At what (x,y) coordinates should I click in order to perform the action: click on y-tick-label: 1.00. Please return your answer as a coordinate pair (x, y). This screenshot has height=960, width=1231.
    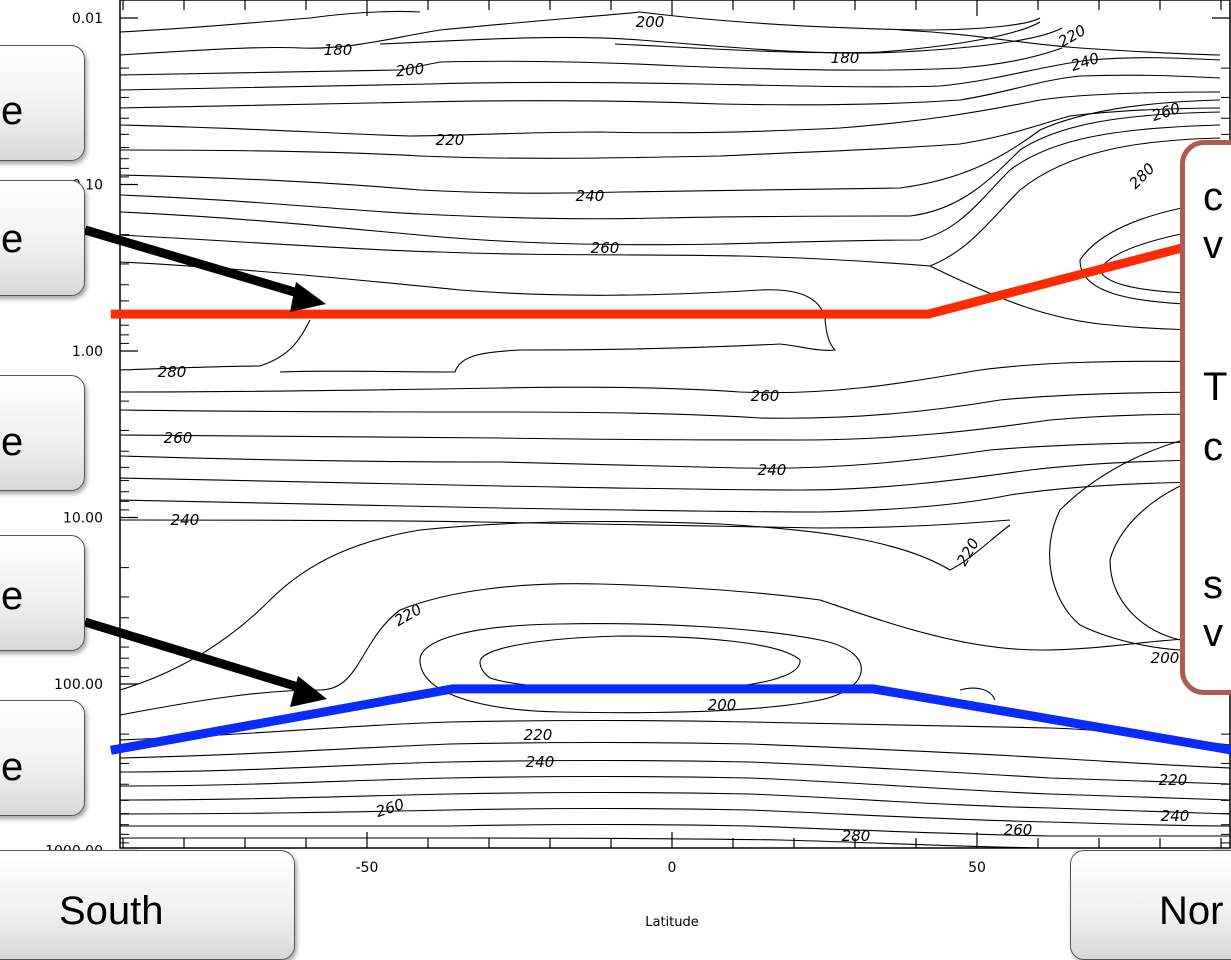
    Looking at the image, I should click on (87, 352).